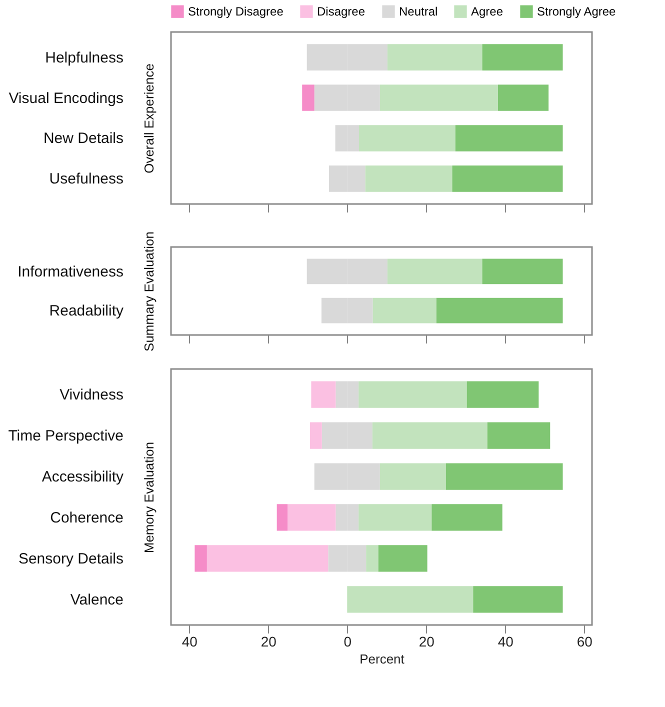 The width and height of the screenshot is (665, 707). I want to click on y-tick-label: Readability, so click(86, 311).